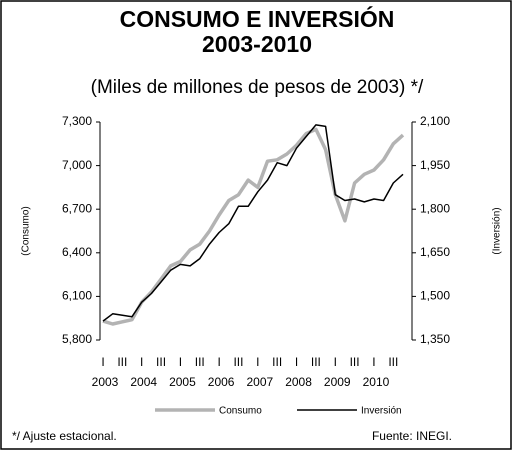 The height and width of the screenshot is (451, 514). I want to click on x-year-label: 2007, so click(259, 382).